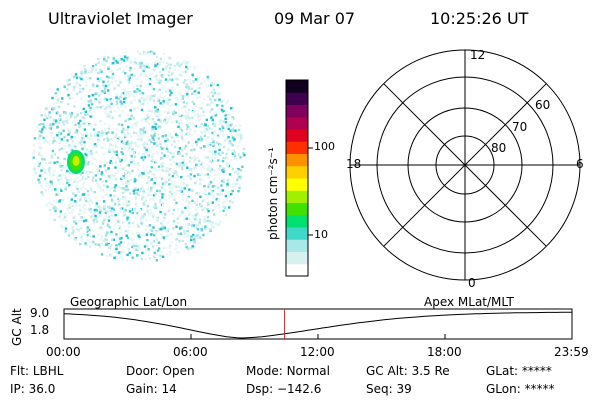  What do you see at coordinates (404, 389) in the screenshot?
I see `status-value: 39` at bounding box center [404, 389].